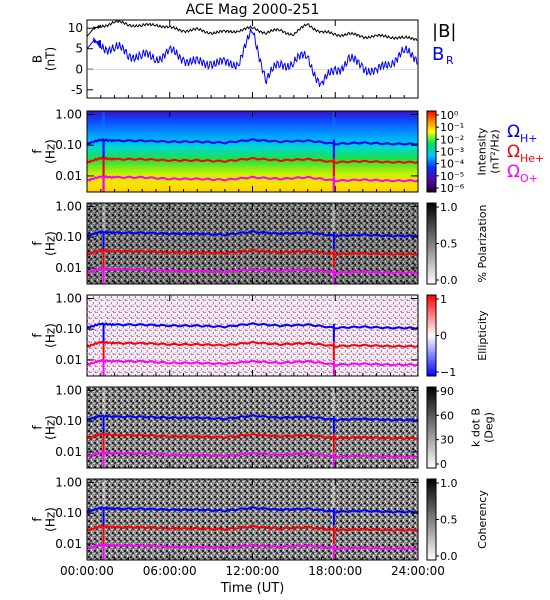  What do you see at coordinates (443, 464) in the screenshot?
I see `colorbar-tick-label: 0` at bounding box center [443, 464].